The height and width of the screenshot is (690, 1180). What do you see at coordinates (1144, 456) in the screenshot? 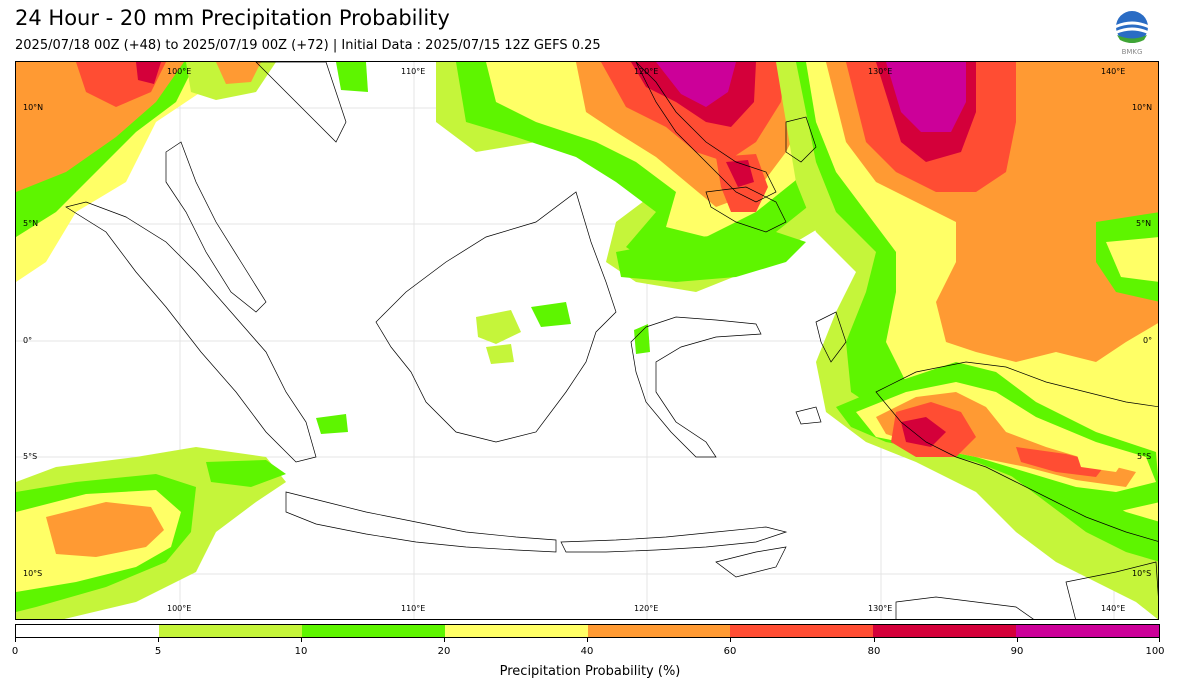
I see `lat-label-5s-right: 5°S` at bounding box center [1144, 456].